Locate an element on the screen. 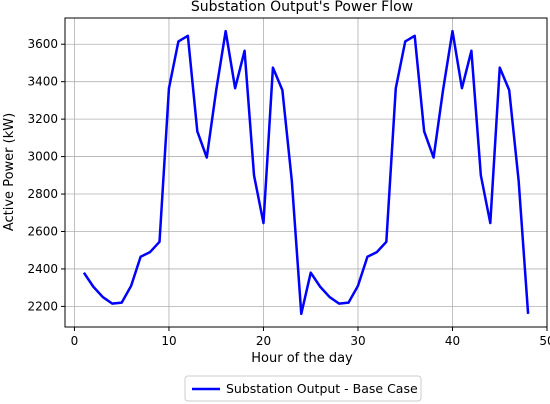 Image resolution: width=550 pixels, height=404 pixels. y-tick-label: 2800 is located at coordinates (42, 194).